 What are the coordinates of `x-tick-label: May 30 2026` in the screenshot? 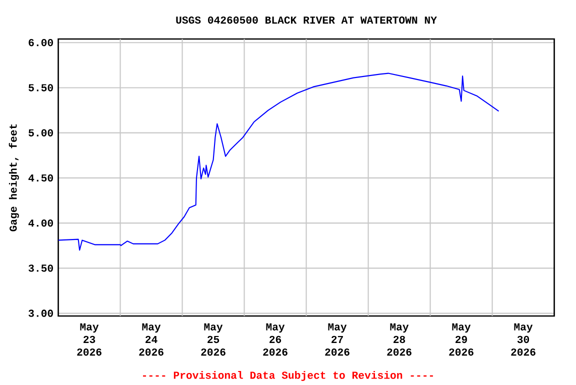 It's located at (523, 339).